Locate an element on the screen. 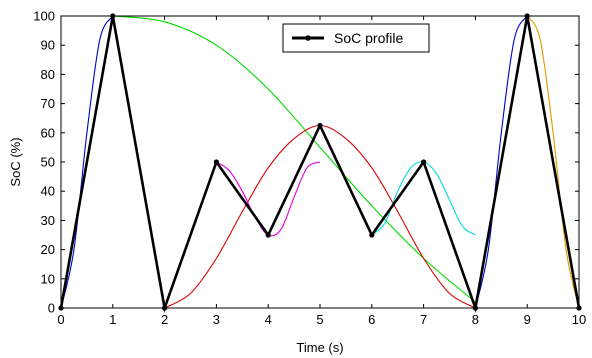 This screenshot has height=358, width=592. y-tick-label: 70 is located at coordinates (48, 103).